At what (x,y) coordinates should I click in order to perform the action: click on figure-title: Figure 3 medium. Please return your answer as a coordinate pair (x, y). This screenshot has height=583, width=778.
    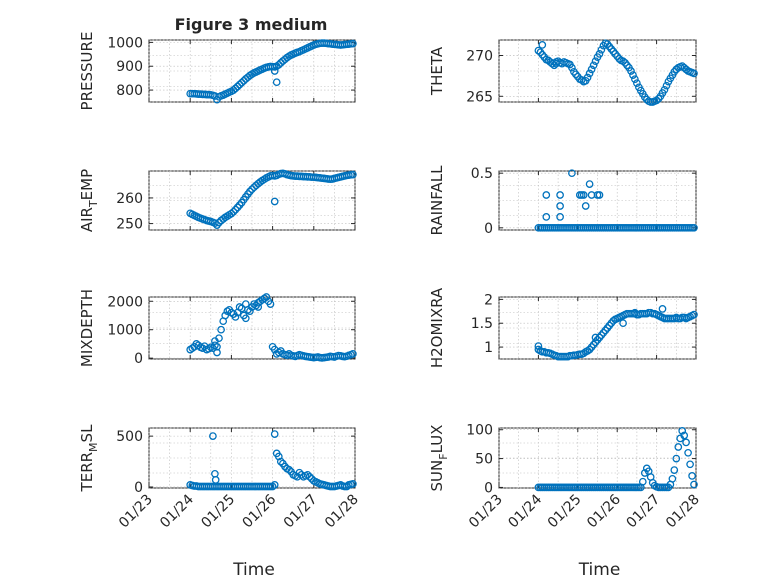
    Looking at the image, I should click on (251, 24).